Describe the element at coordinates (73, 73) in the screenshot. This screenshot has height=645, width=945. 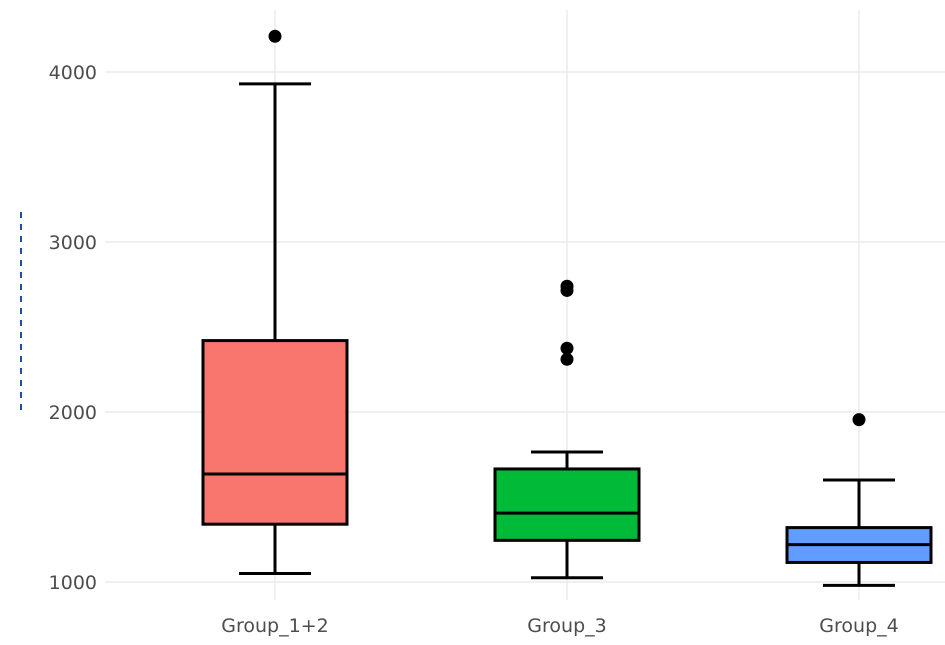
I see `y-tick-label: 4000` at that location.